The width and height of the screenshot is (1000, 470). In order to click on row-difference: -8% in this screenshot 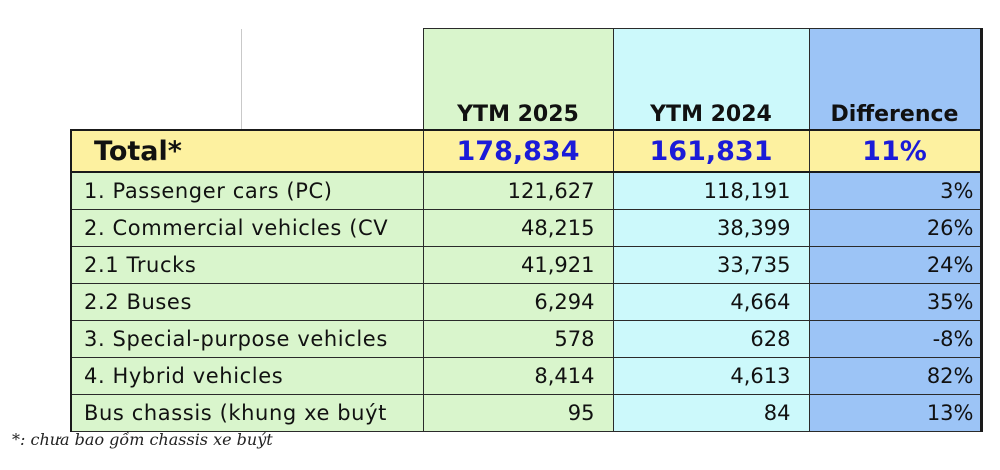, I will do `click(895, 339)`.